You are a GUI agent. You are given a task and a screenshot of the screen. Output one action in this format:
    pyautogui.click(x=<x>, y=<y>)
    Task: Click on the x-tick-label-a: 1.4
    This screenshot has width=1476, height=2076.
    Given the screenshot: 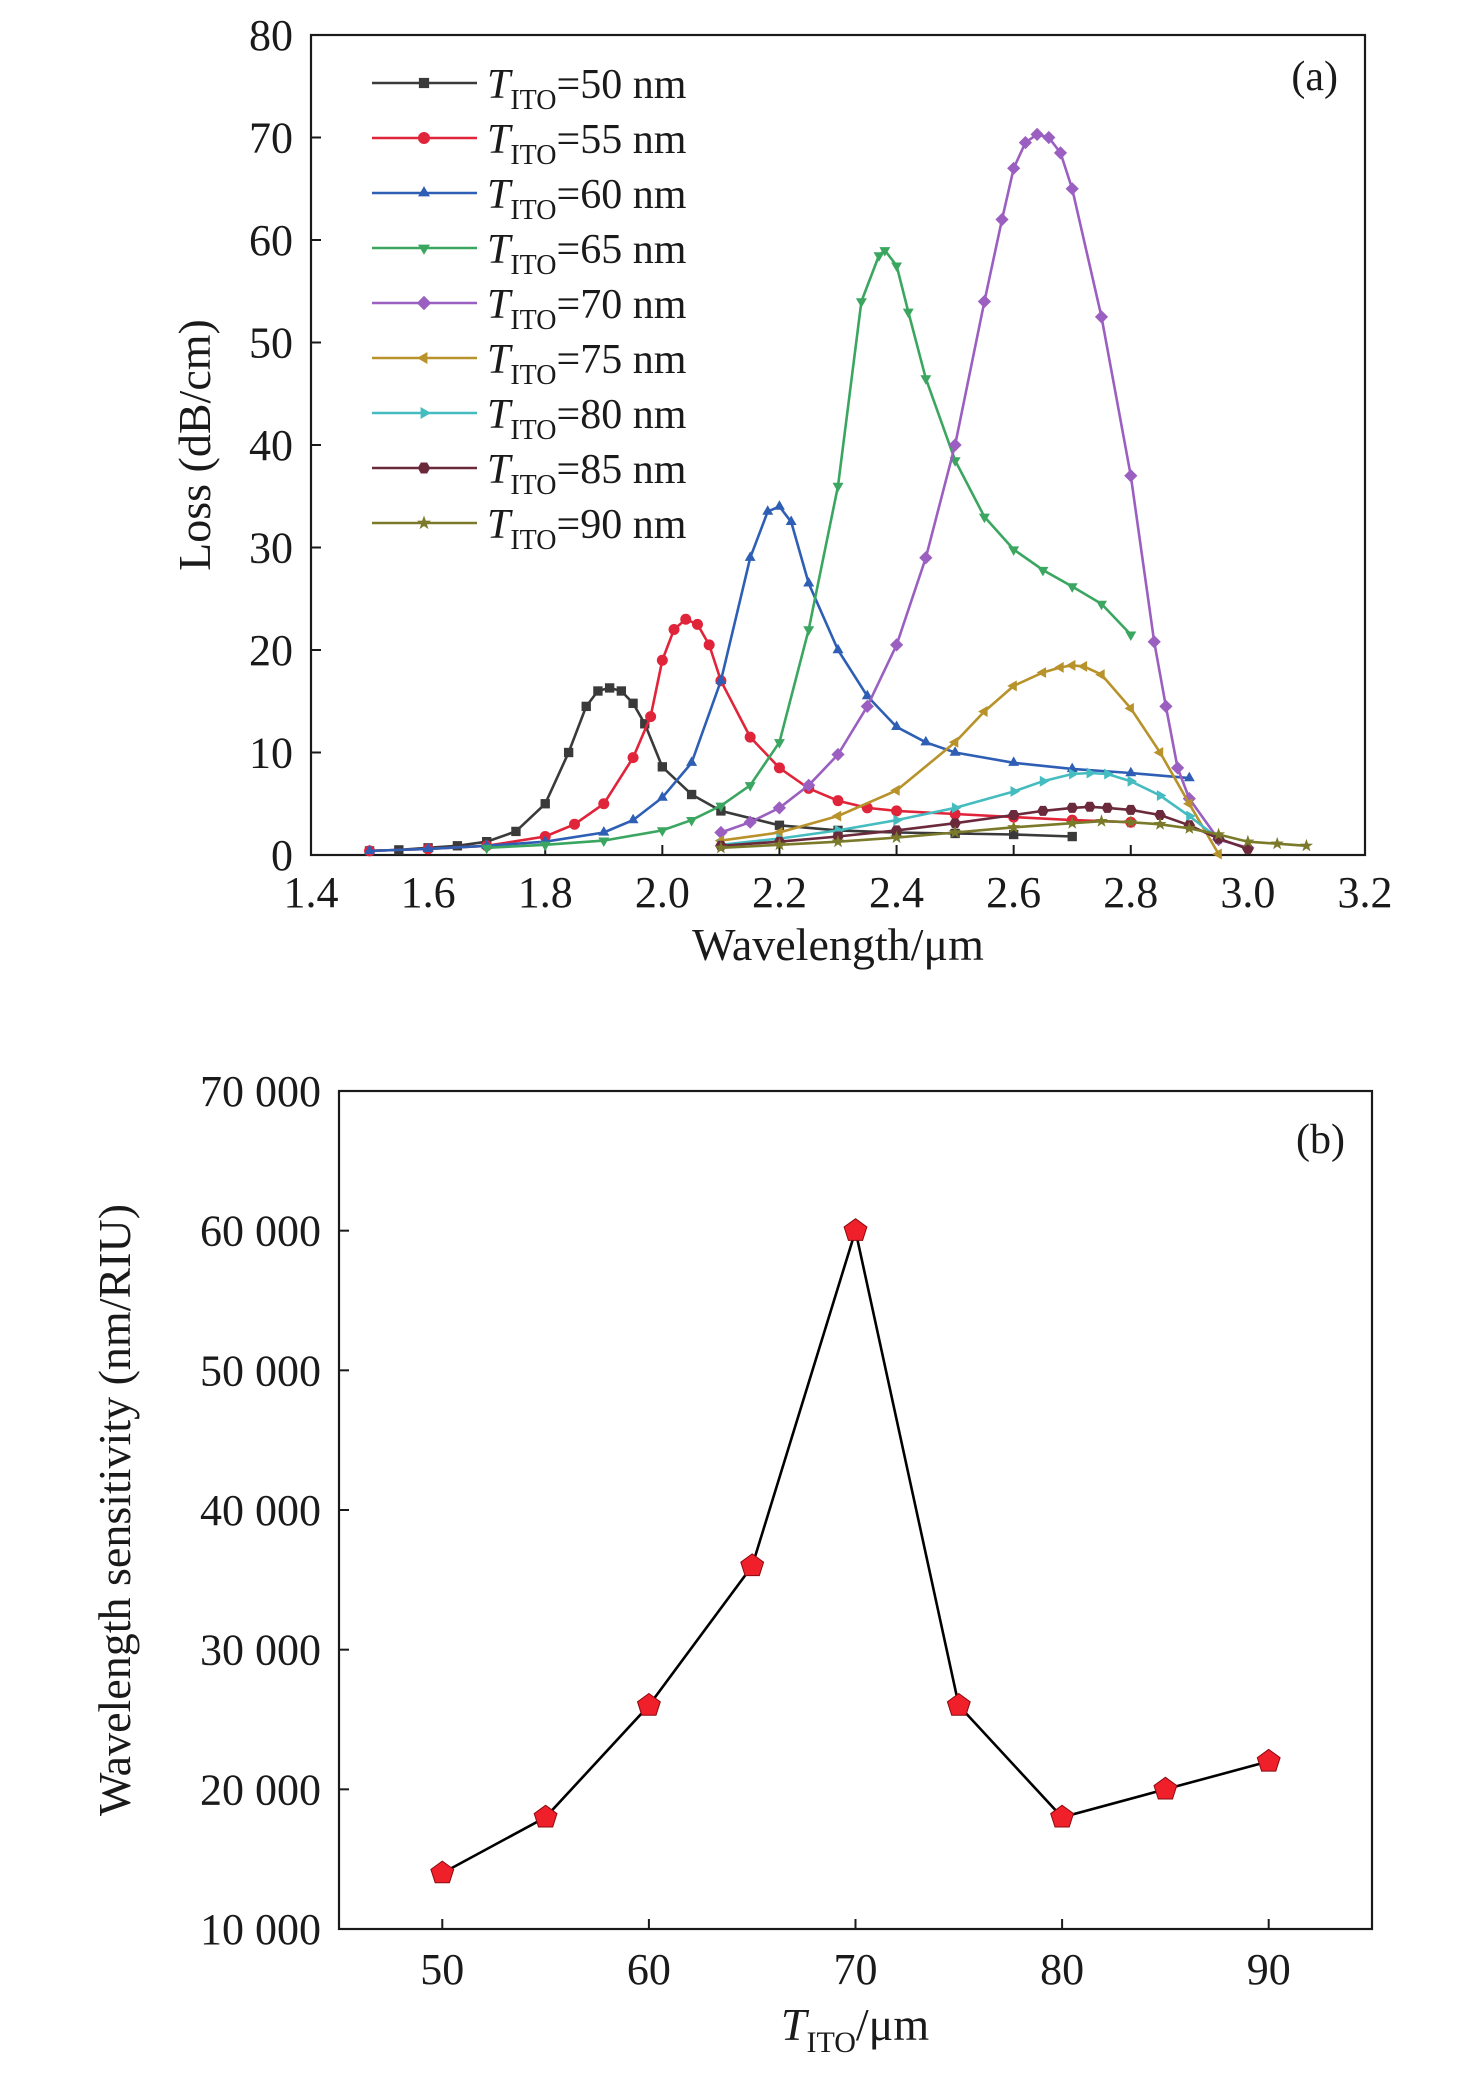 What is the action you would take?
    pyautogui.click(x=311, y=892)
    